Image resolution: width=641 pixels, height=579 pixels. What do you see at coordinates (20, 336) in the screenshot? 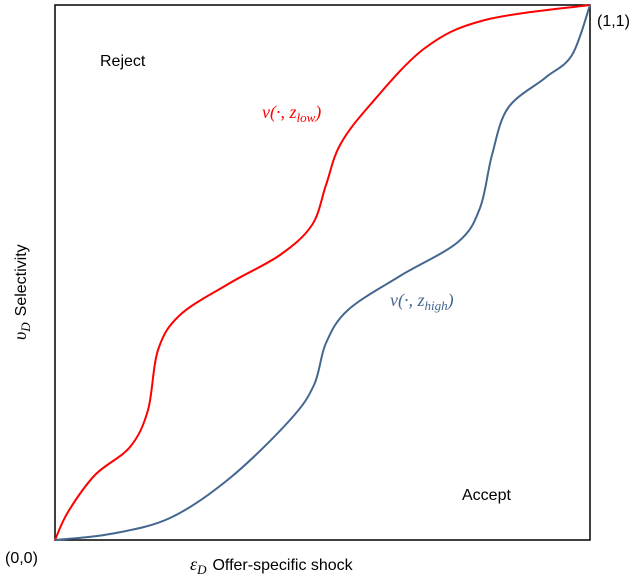
I see `axis-symbol: υ` at bounding box center [20, 336].